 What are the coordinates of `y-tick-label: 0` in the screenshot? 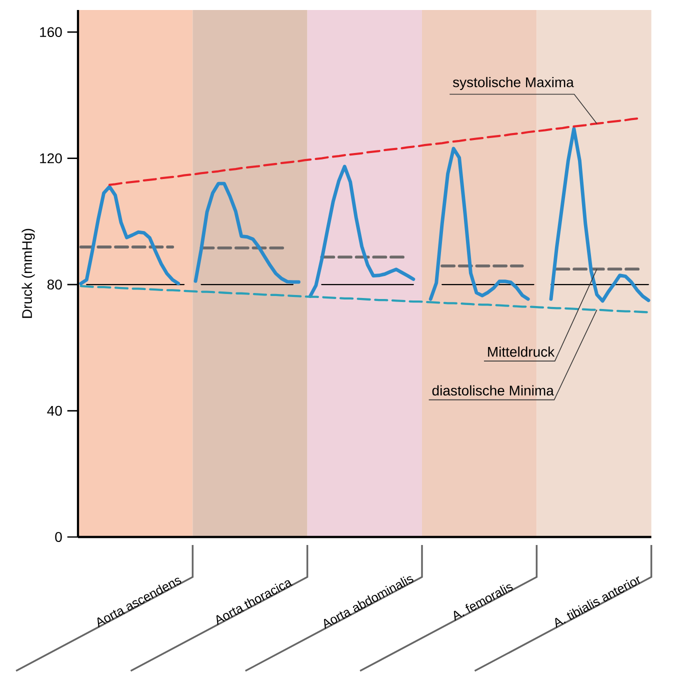 It's located at (58, 537).